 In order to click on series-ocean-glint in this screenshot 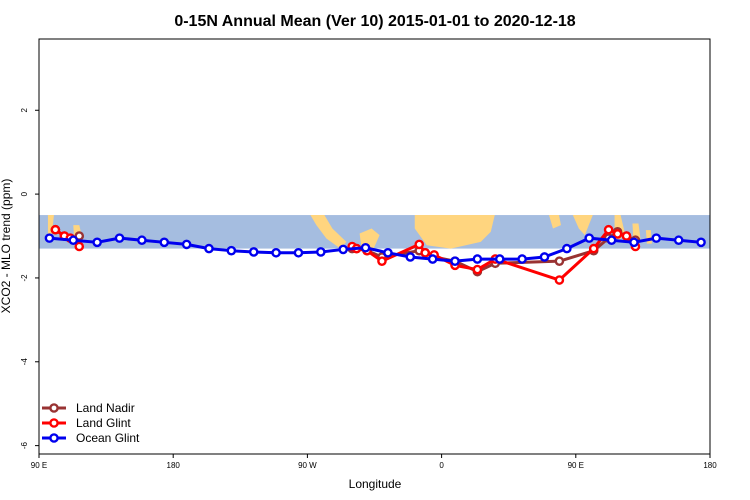, I will do `click(375, 249)`.